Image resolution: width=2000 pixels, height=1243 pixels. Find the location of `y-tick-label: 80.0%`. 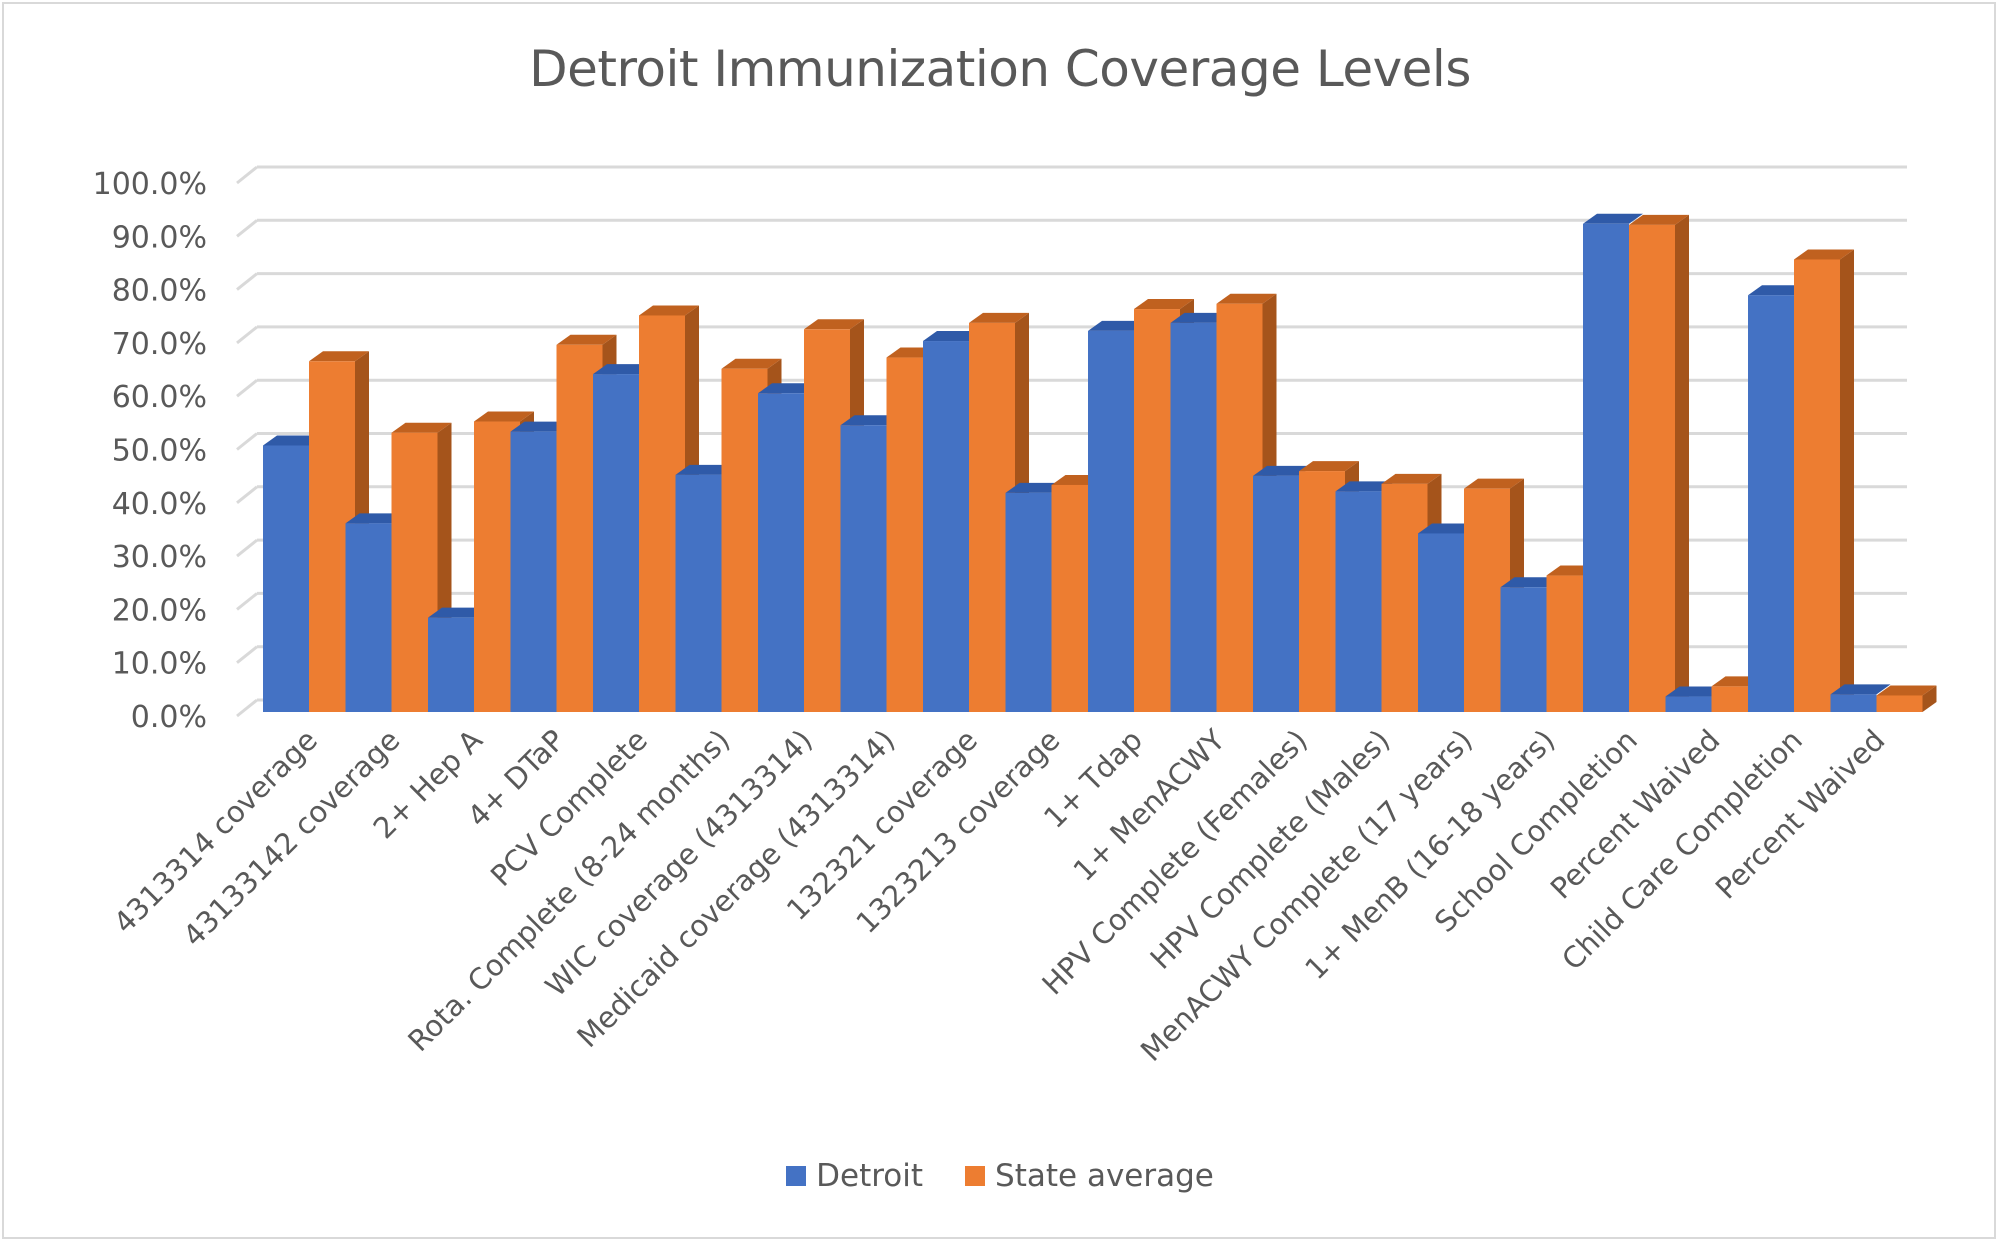

y-tick-label: 80.0% is located at coordinates (159, 291).